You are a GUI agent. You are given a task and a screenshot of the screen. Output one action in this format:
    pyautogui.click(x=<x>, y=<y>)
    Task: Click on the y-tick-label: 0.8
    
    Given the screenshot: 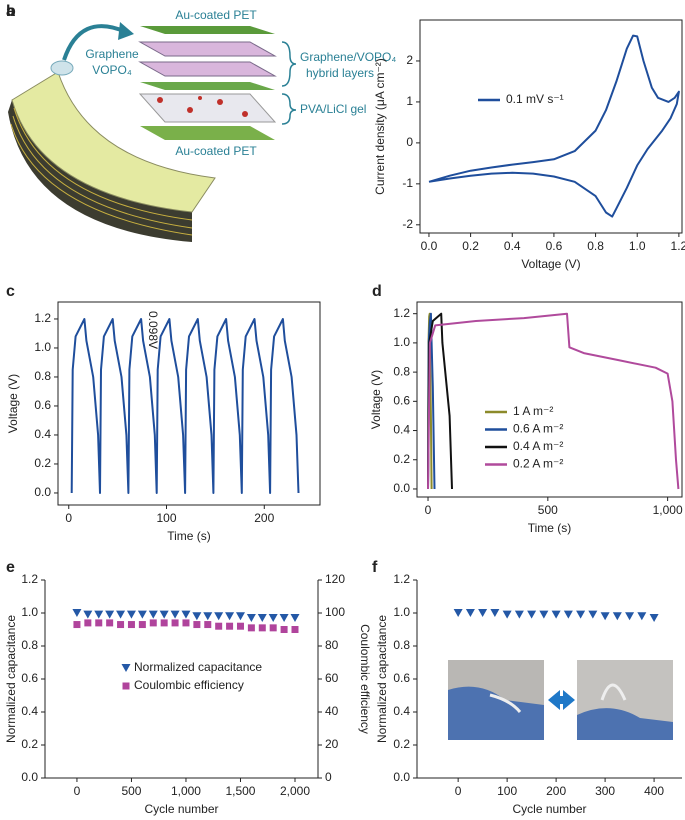 What is the action you would take?
    pyautogui.click(x=401, y=371)
    